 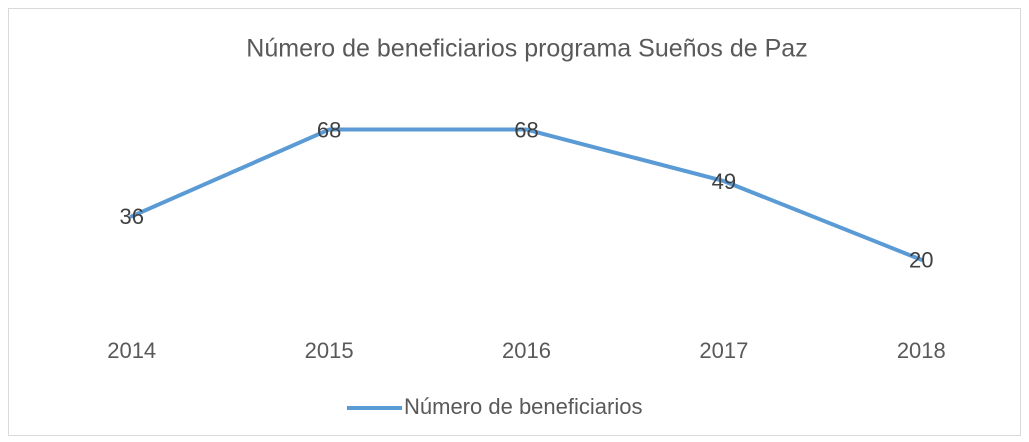 What do you see at coordinates (131, 350) in the screenshot?
I see `x-tick-label: 2014` at bounding box center [131, 350].